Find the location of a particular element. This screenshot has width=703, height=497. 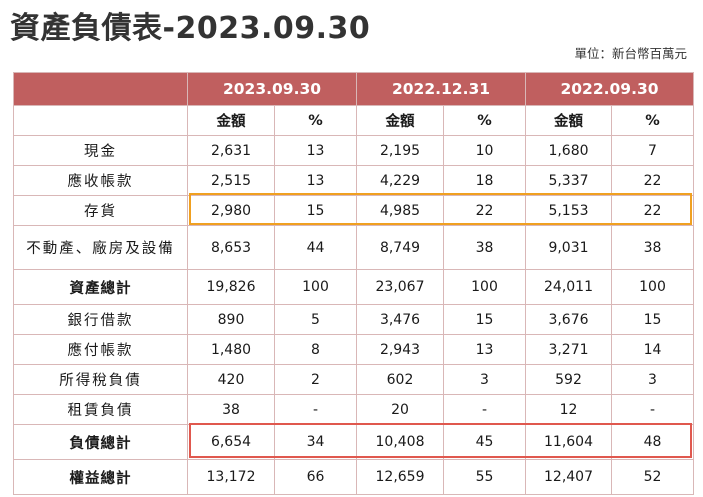

period-header: 2023.09.30 is located at coordinates (272, 89).